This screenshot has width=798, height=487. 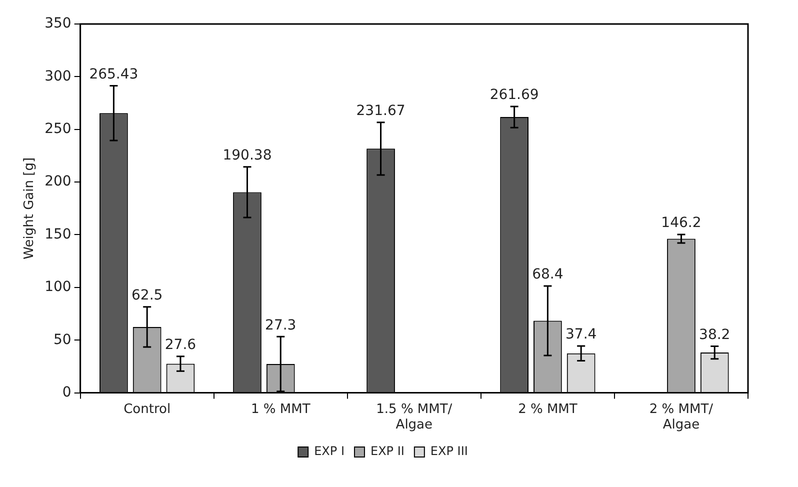 What do you see at coordinates (58, 76) in the screenshot?
I see `y-tick-label: 300` at bounding box center [58, 76].